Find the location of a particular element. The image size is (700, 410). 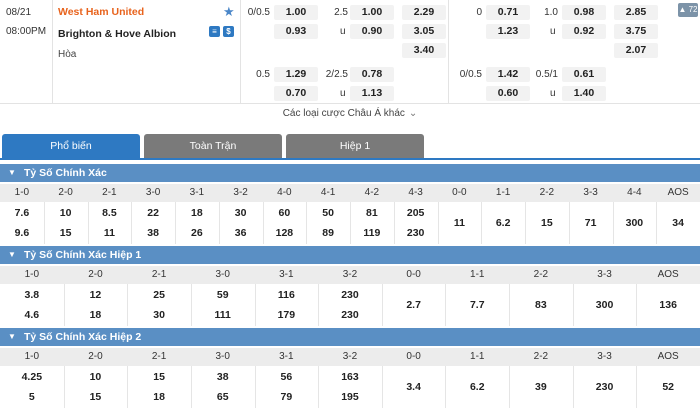

h1-total-under-2: 1.40 is located at coordinates (584, 93).